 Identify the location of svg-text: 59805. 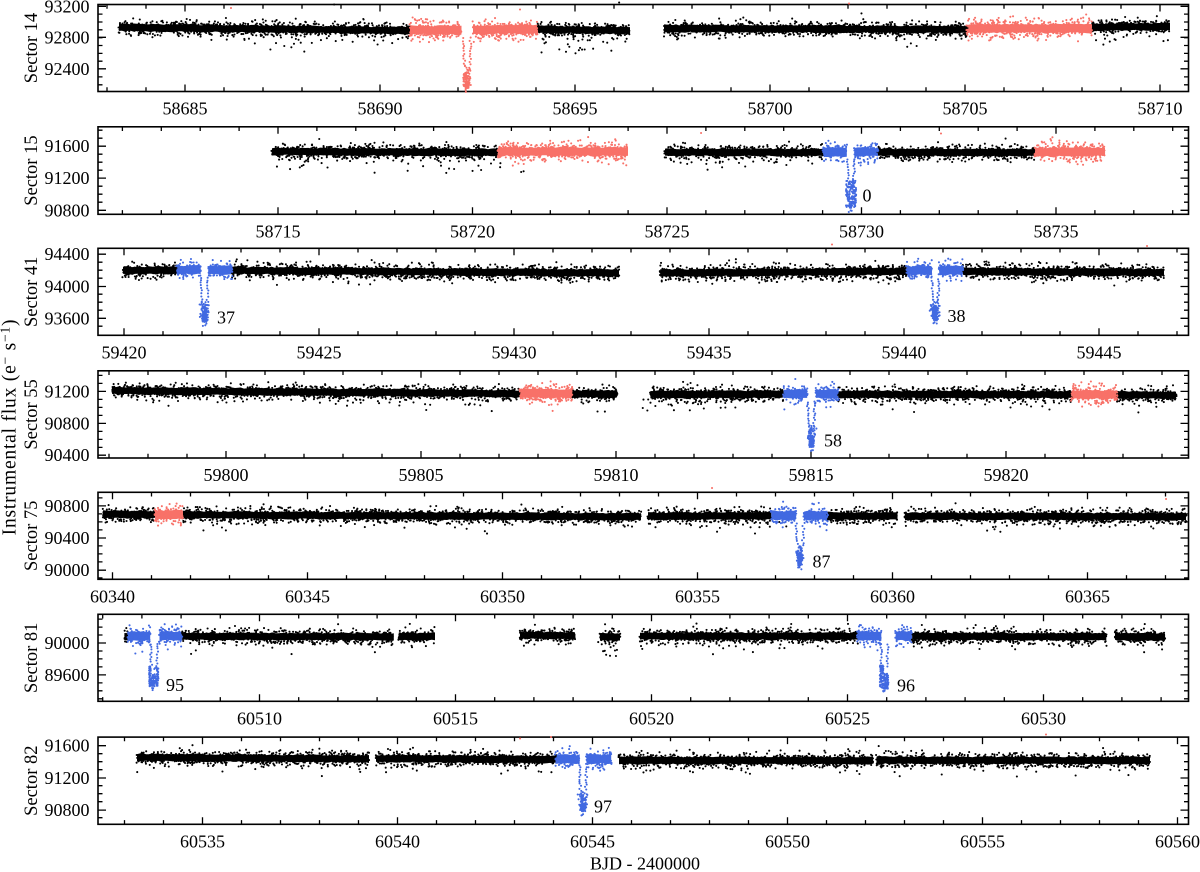
(421, 475).